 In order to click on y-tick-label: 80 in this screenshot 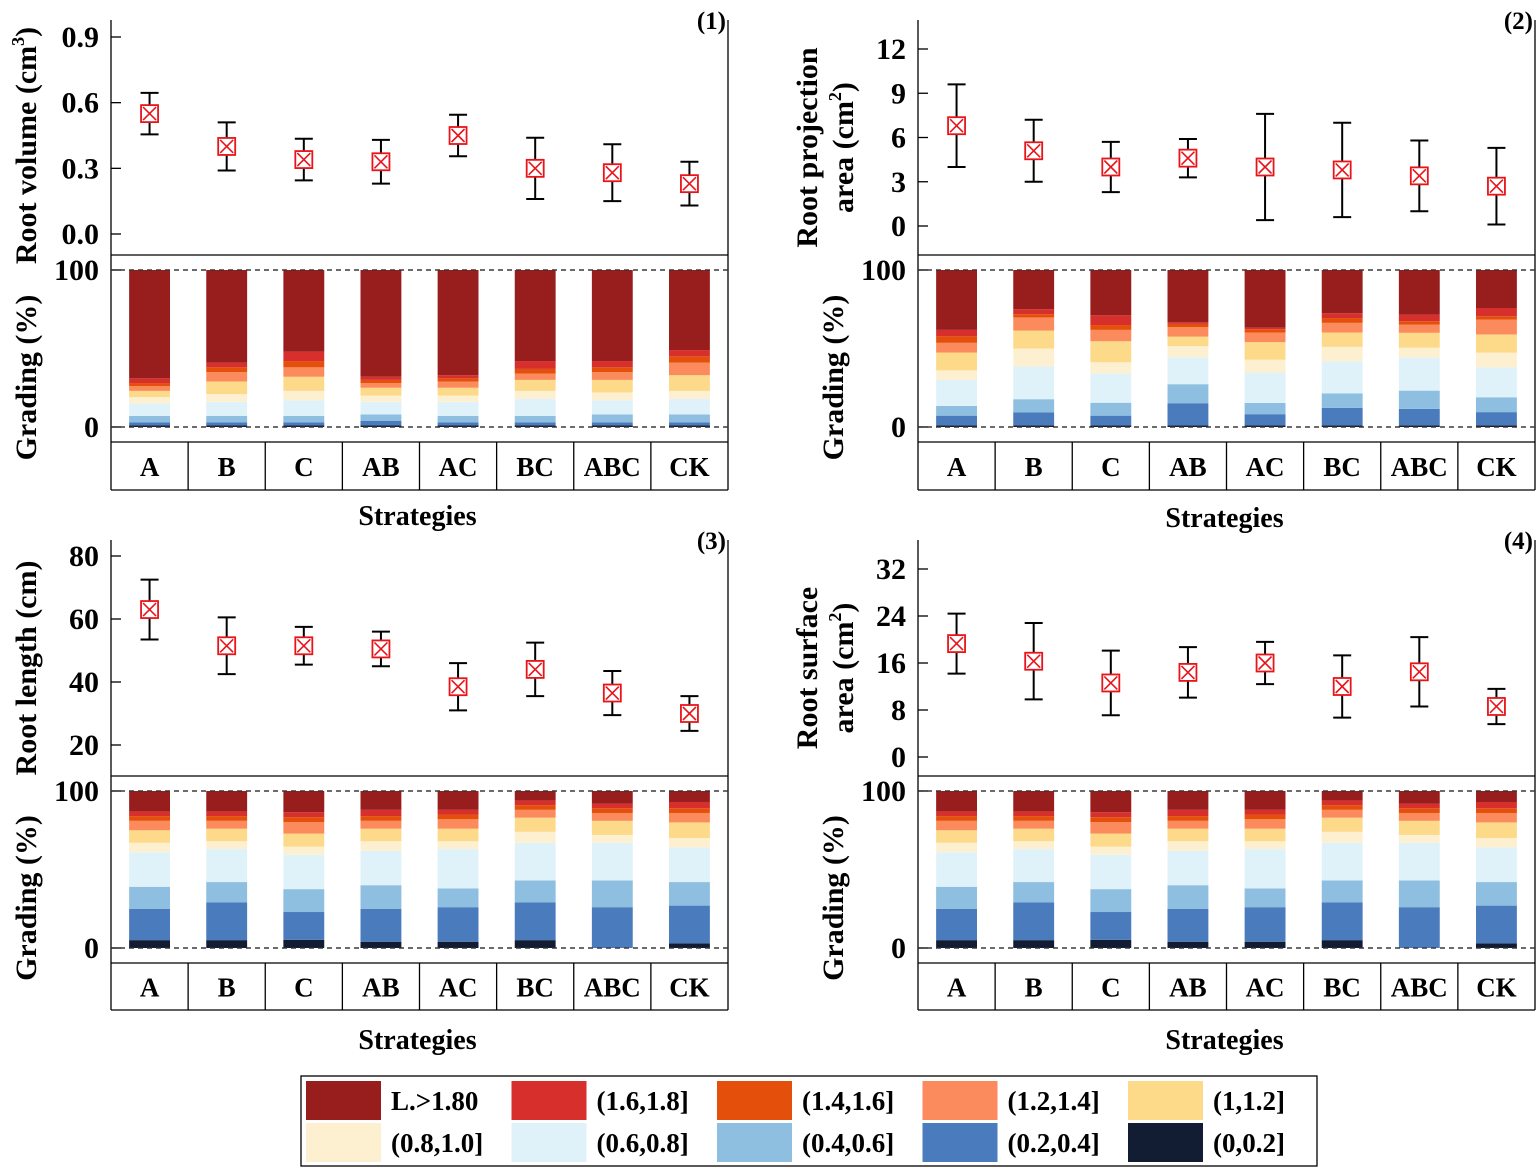, I will do `click(84, 556)`.